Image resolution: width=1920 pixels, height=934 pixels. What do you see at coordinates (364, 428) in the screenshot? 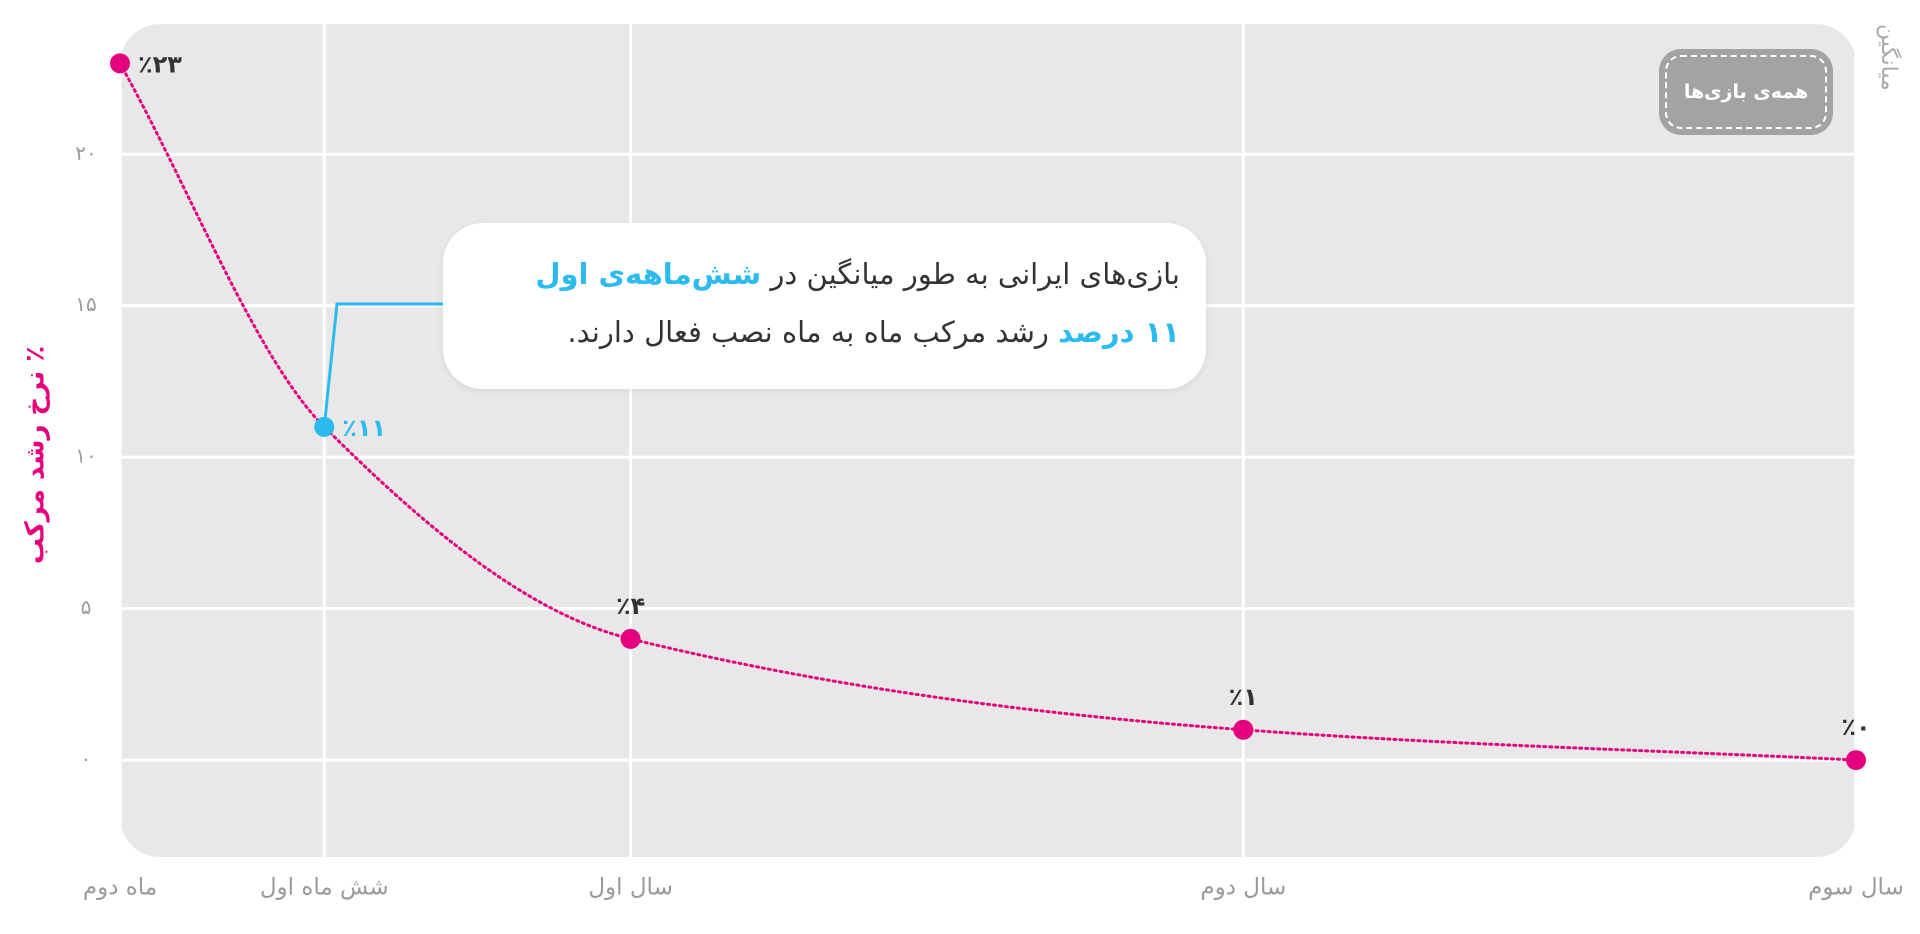
I see `value-label: ٪۱۱` at bounding box center [364, 428].